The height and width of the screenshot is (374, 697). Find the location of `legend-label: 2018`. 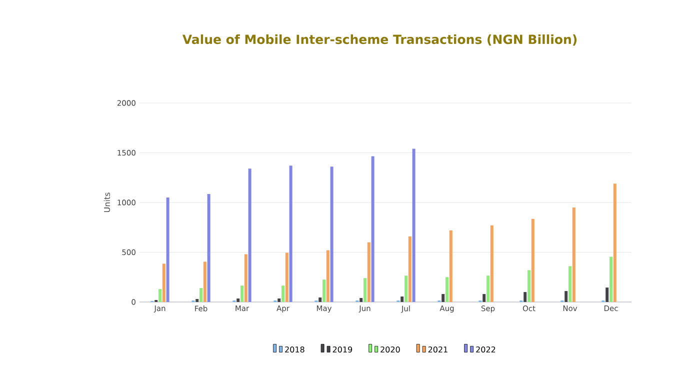

legend-label: 2018 is located at coordinates (294, 349).